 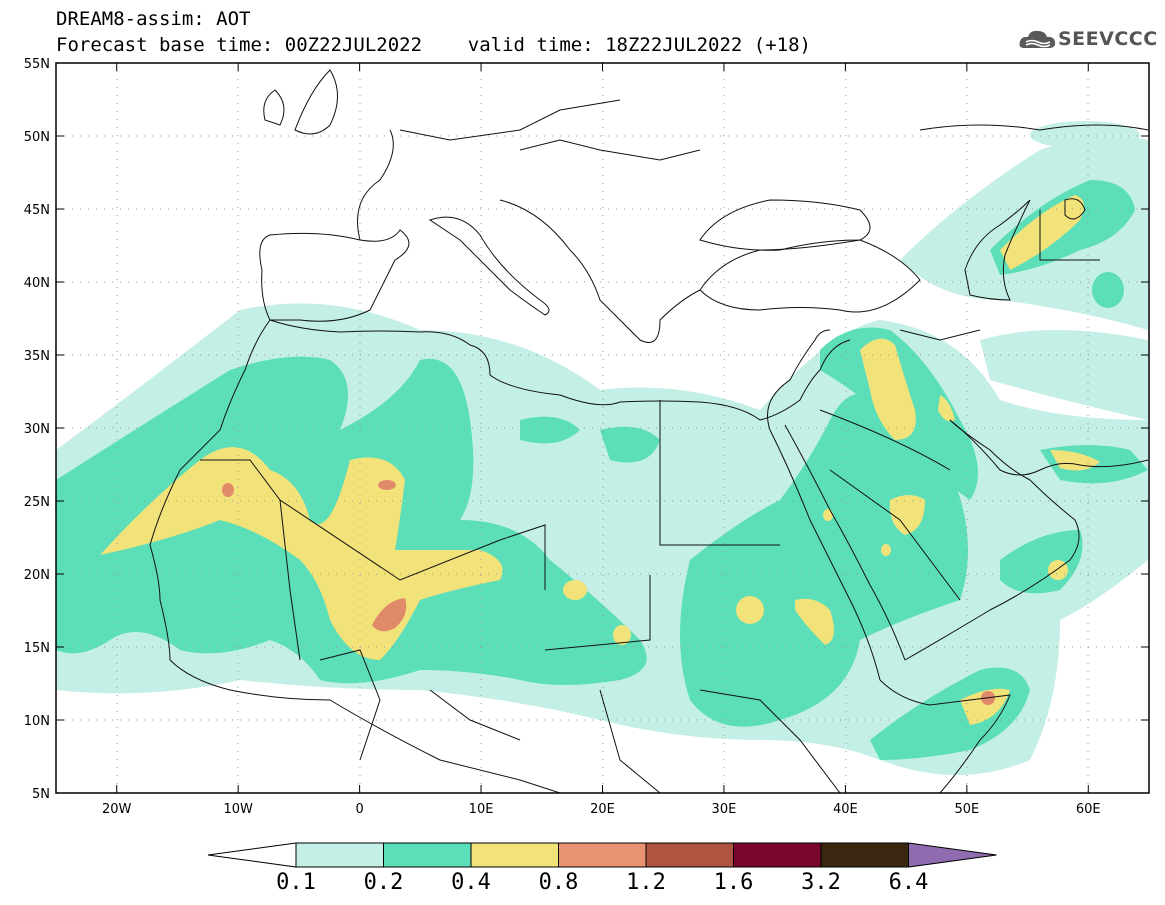 I want to click on colorbar-label: 1.6, so click(x=733, y=882).